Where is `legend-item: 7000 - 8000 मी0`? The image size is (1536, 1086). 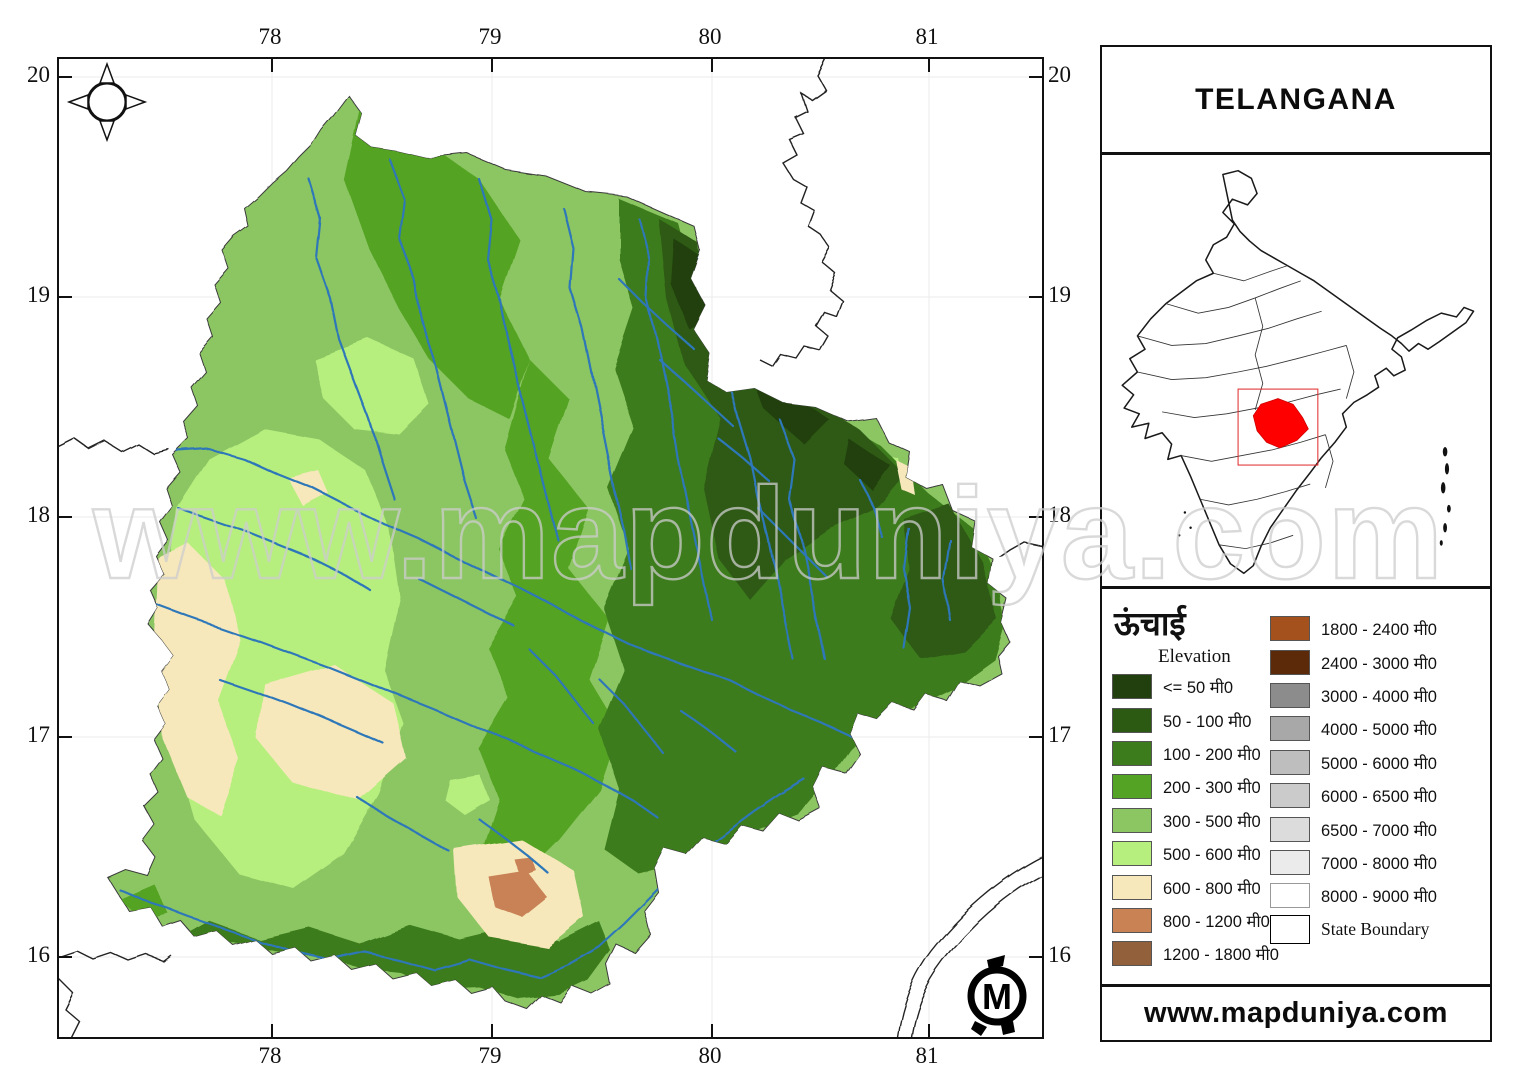 legend-item: 7000 - 8000 मी0 is located at coordinates (1353, 862).